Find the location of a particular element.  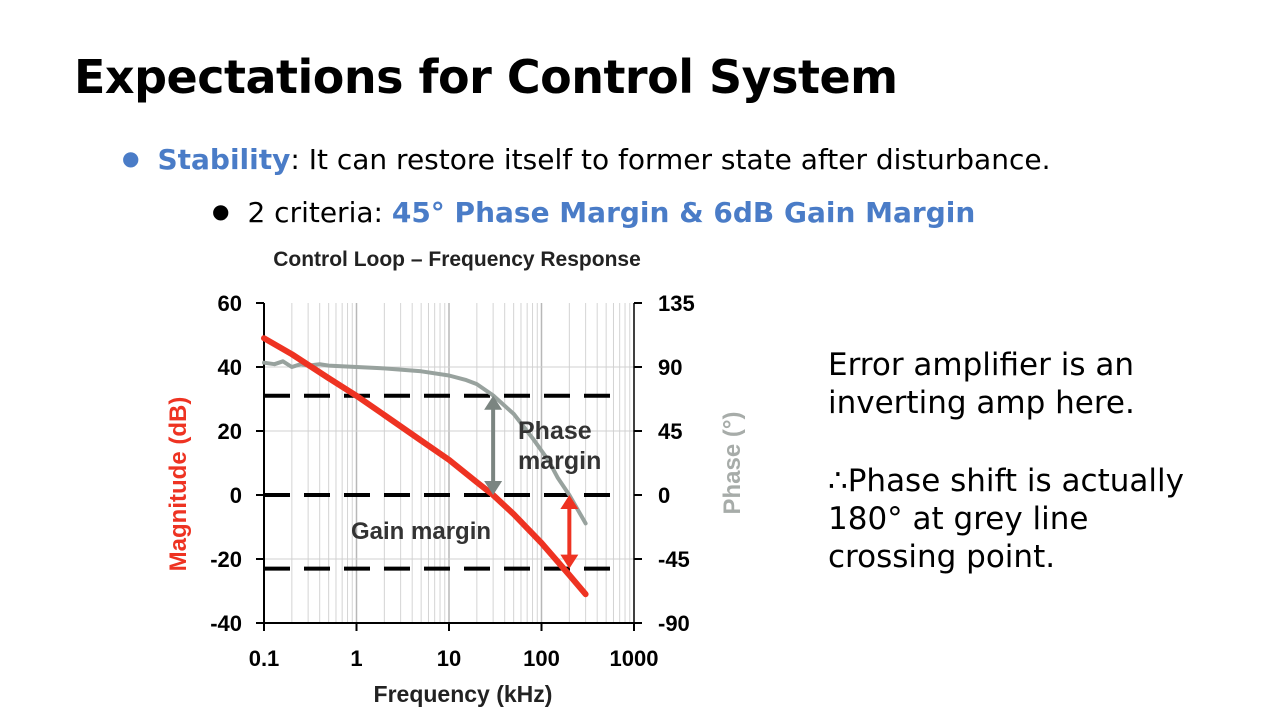

note-line: ∴Phase shift is actually is located at coordinates (1006, 481).